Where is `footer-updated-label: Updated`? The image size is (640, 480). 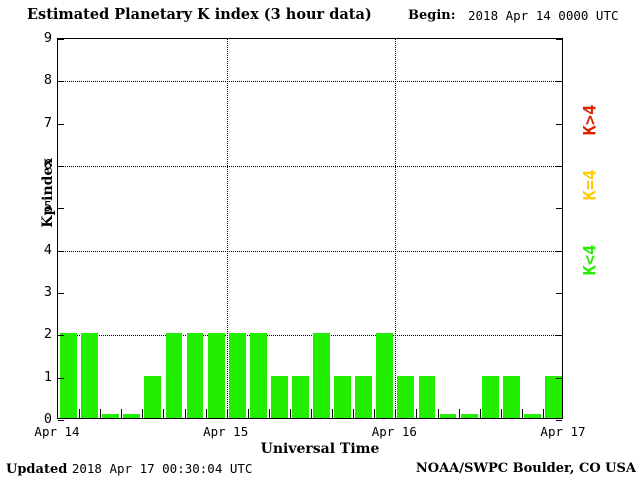 footer-updated-label: Updated is located at coordinates (37, 469).